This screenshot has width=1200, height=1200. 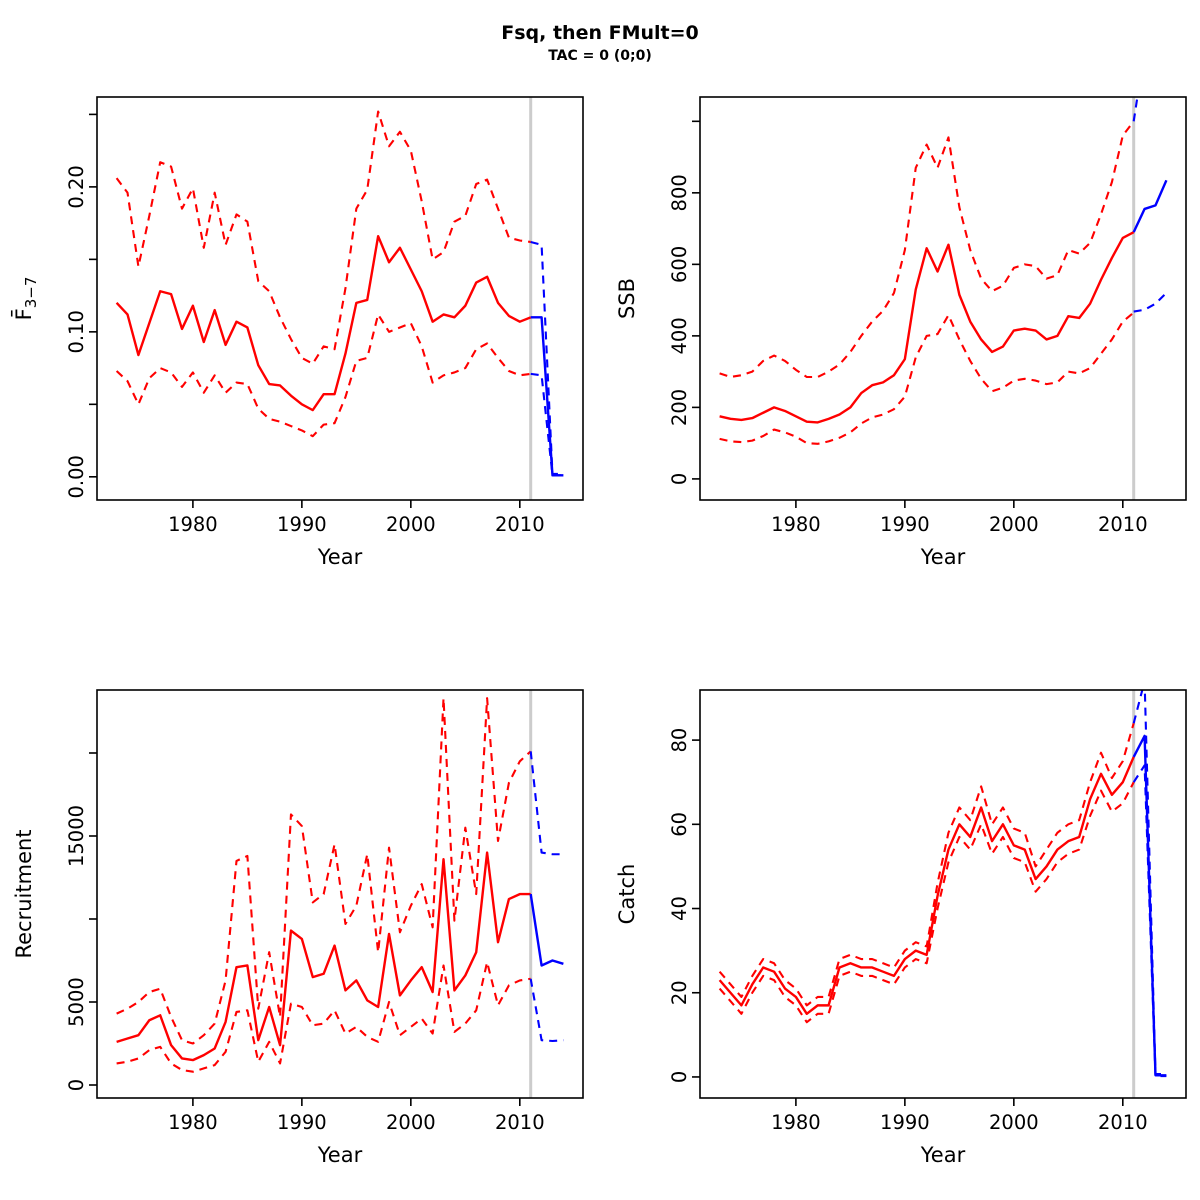 What do you see at coordinates (24, 893) in the screenshot?
I see `y-axis-title: Recruitment` at bounding box center [24, 893].